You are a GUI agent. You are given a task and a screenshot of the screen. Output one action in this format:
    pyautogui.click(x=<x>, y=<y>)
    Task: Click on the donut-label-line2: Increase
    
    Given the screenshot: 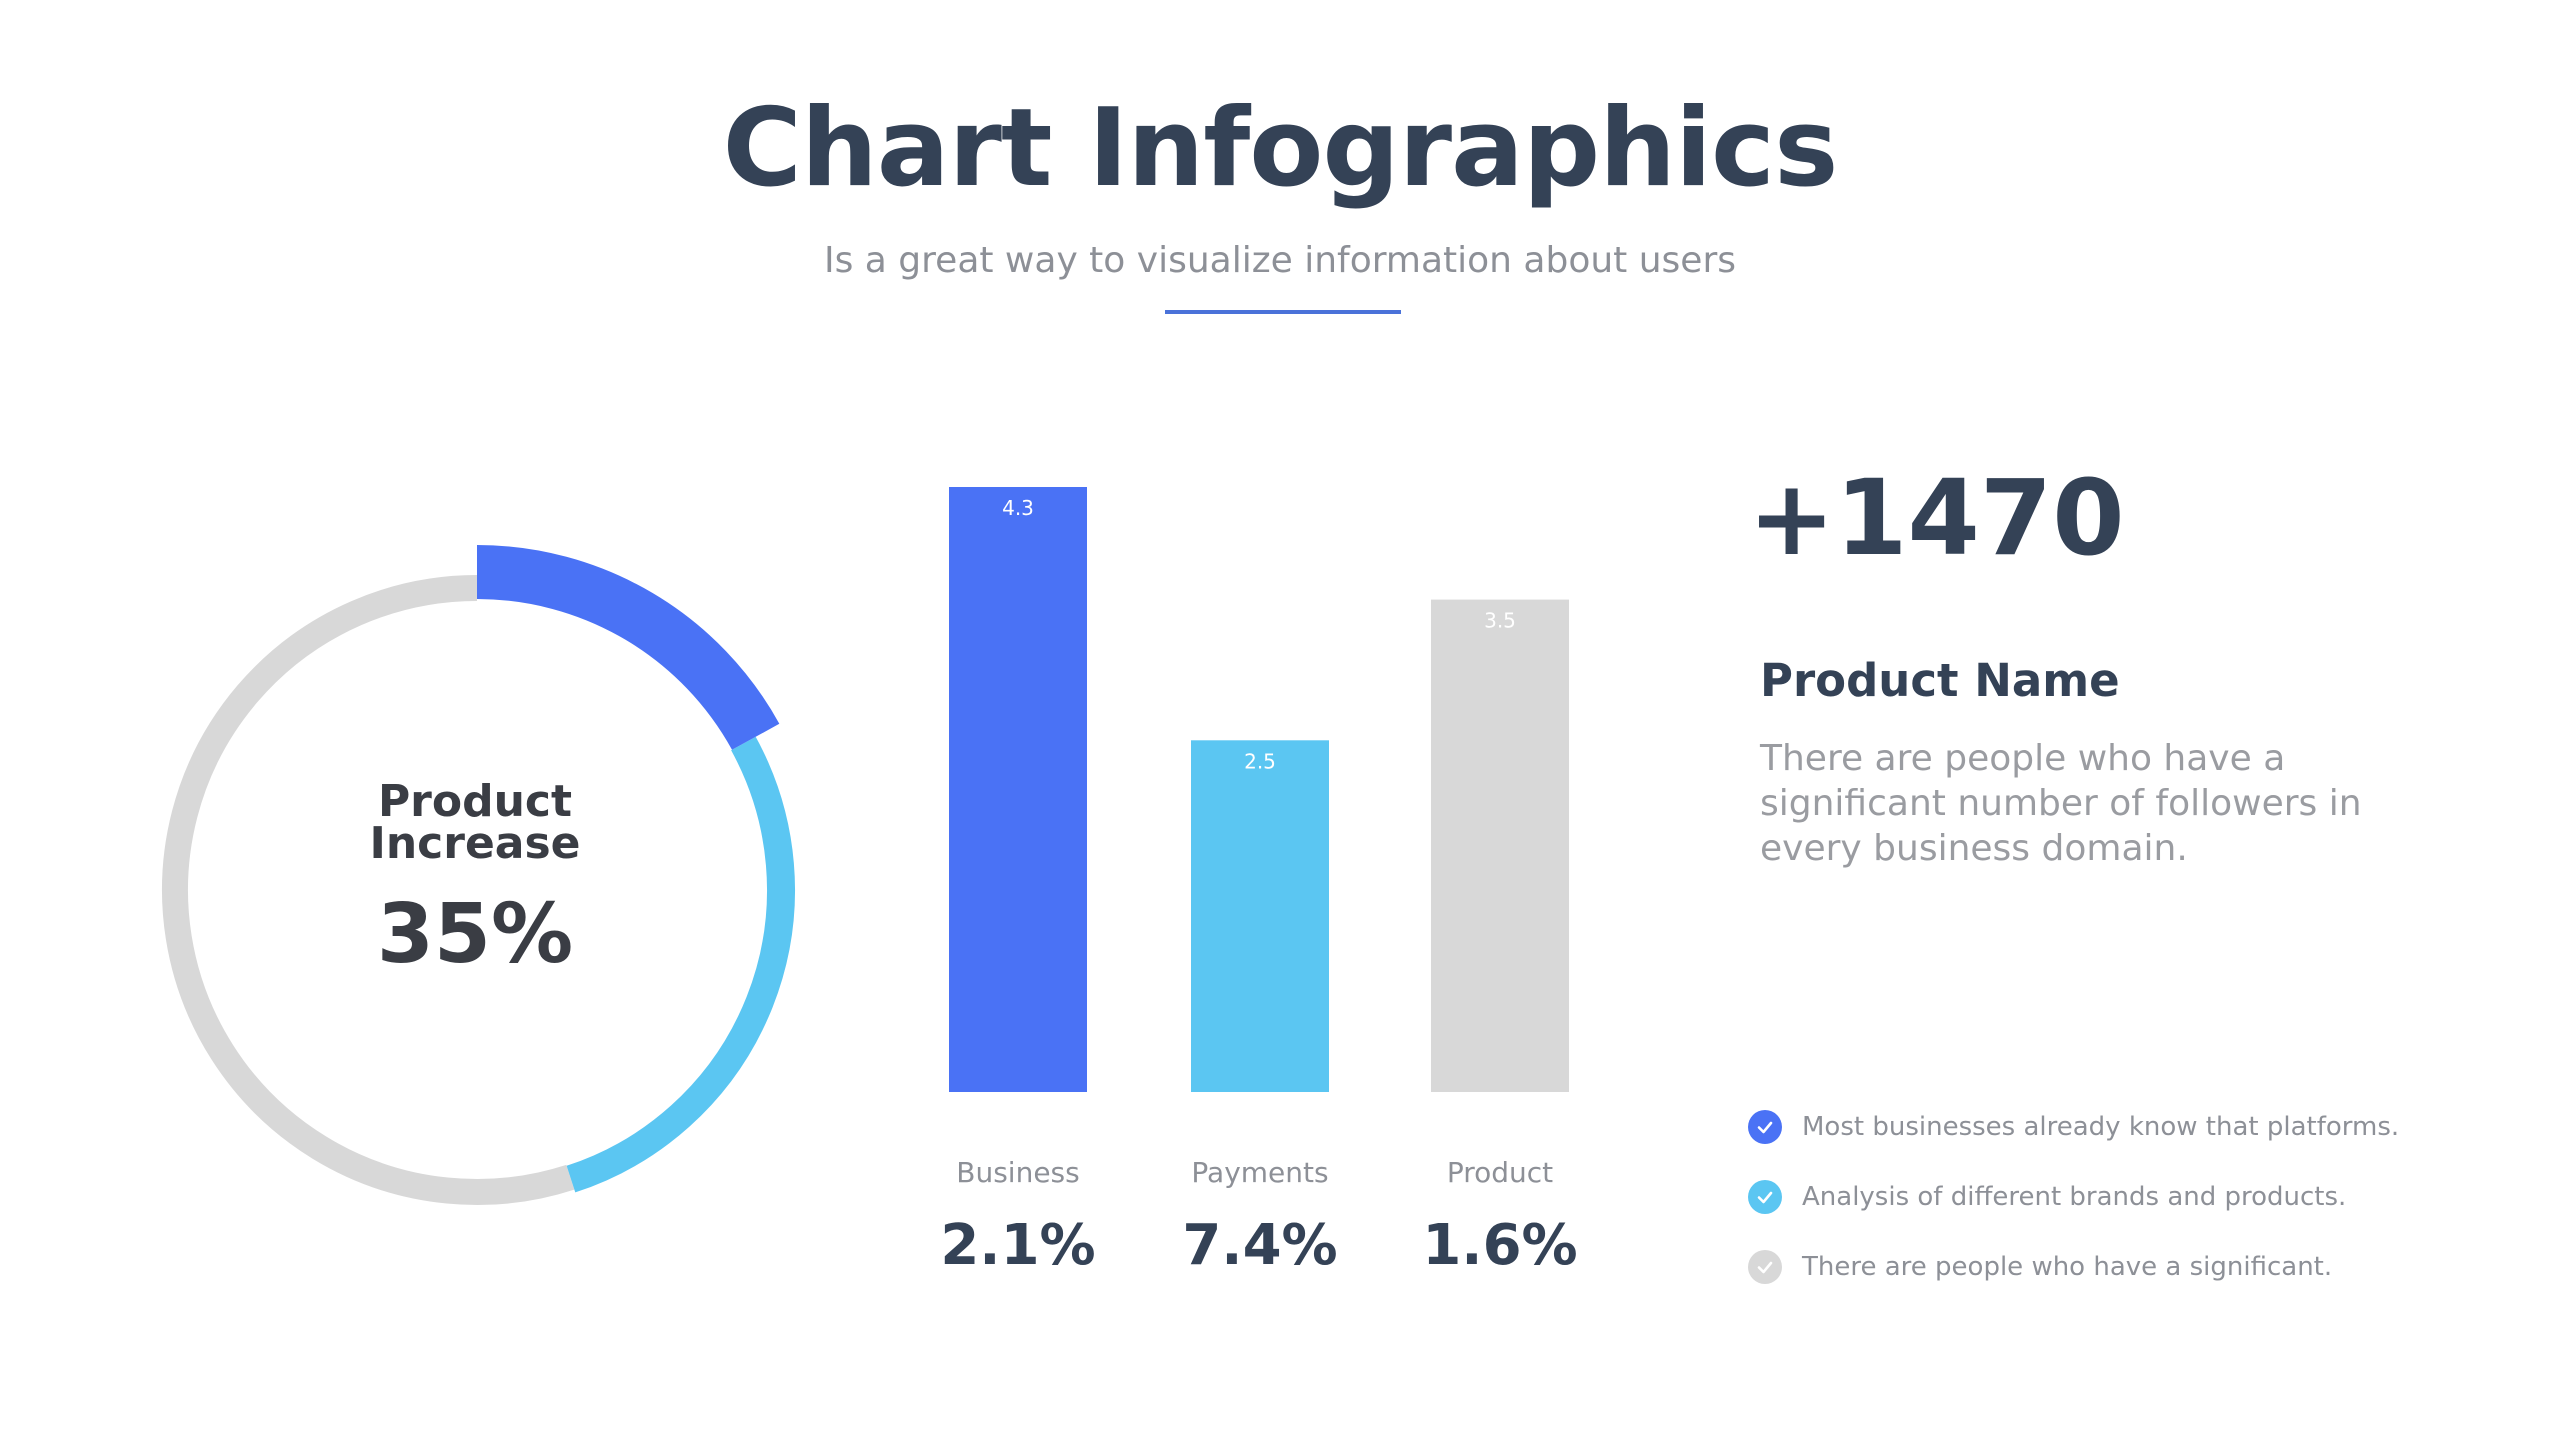 What is the action you would take?
    pyautogui.click(x=474, y=843)
    